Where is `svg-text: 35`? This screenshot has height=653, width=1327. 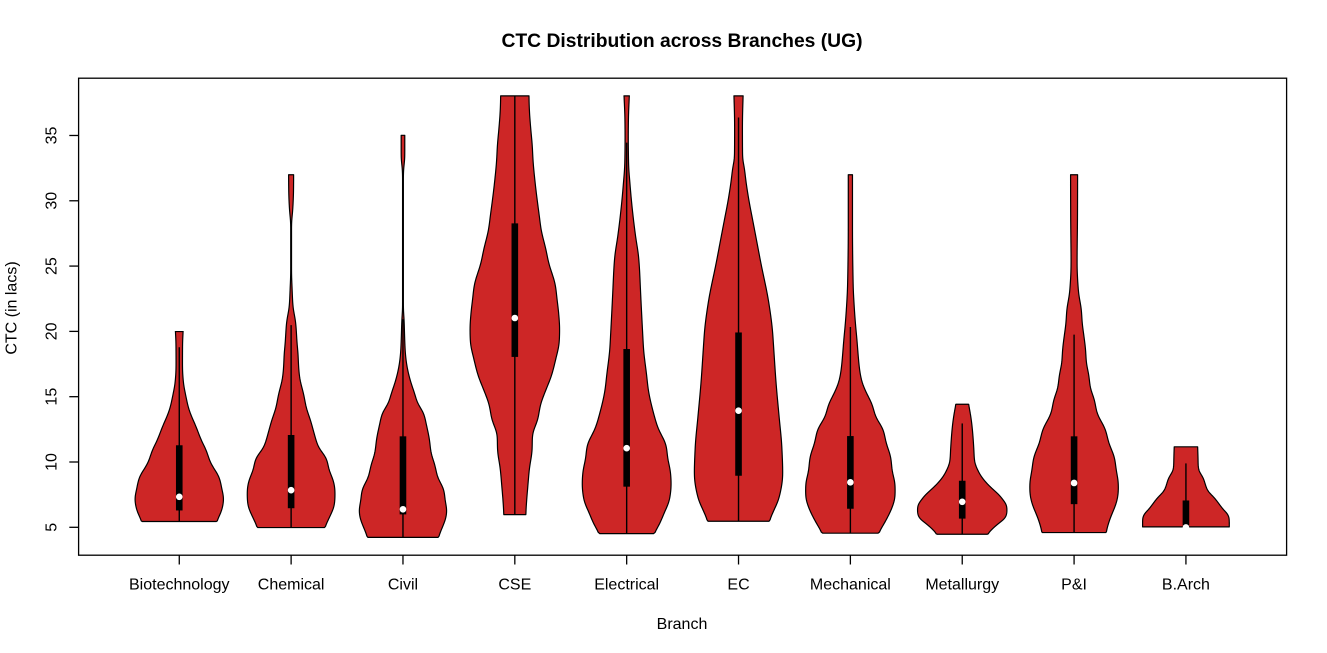 svg-text: 35 is located at coordinates (52, 135).